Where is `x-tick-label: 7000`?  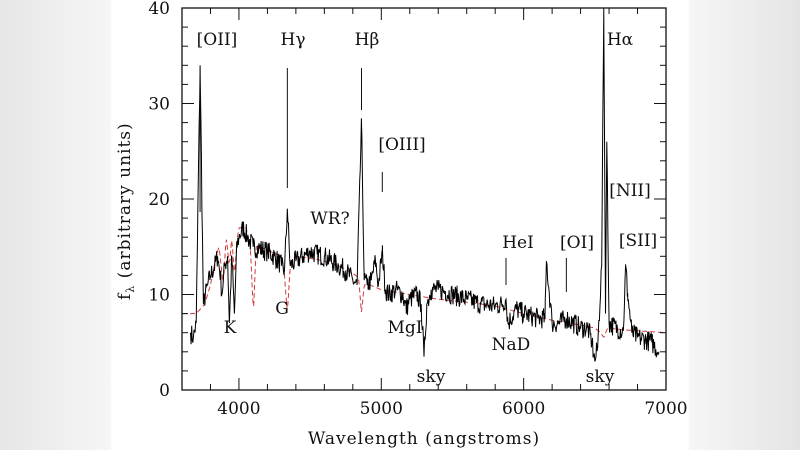
x-tick-label: 7000 is located at coordinates (665, 409).